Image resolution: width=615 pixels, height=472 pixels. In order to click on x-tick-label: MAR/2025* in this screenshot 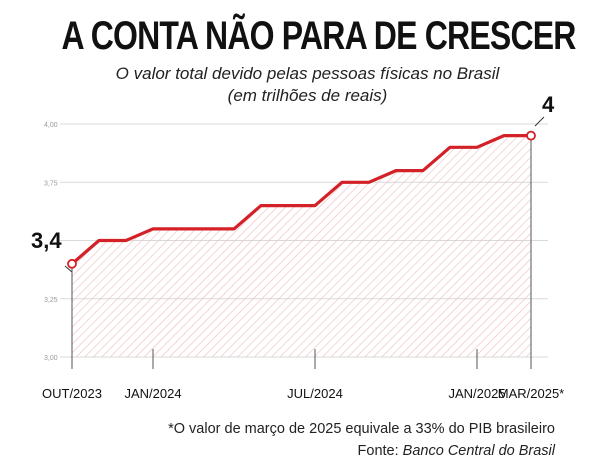, I will do `click(531, 393)`.